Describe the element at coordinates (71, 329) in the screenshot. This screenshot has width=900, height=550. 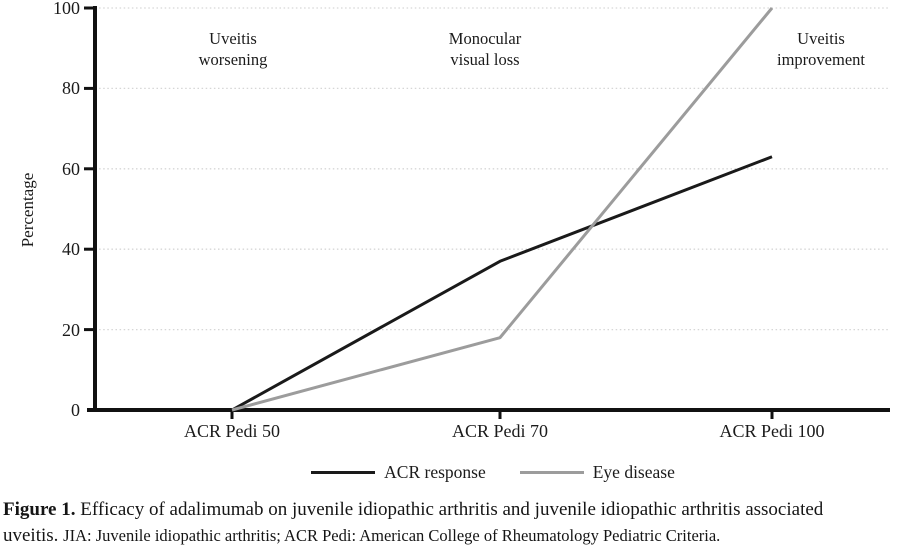
I see `y-tick-label-20: 20` at that location.